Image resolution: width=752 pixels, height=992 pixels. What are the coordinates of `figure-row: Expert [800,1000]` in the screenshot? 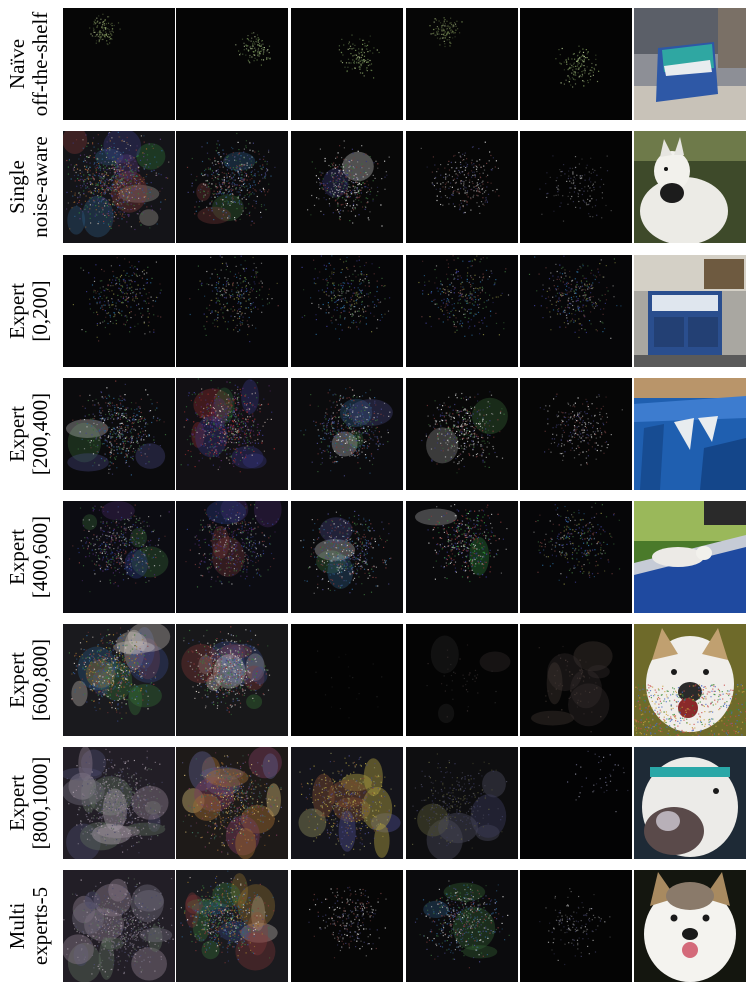 It's located at (376, 803).